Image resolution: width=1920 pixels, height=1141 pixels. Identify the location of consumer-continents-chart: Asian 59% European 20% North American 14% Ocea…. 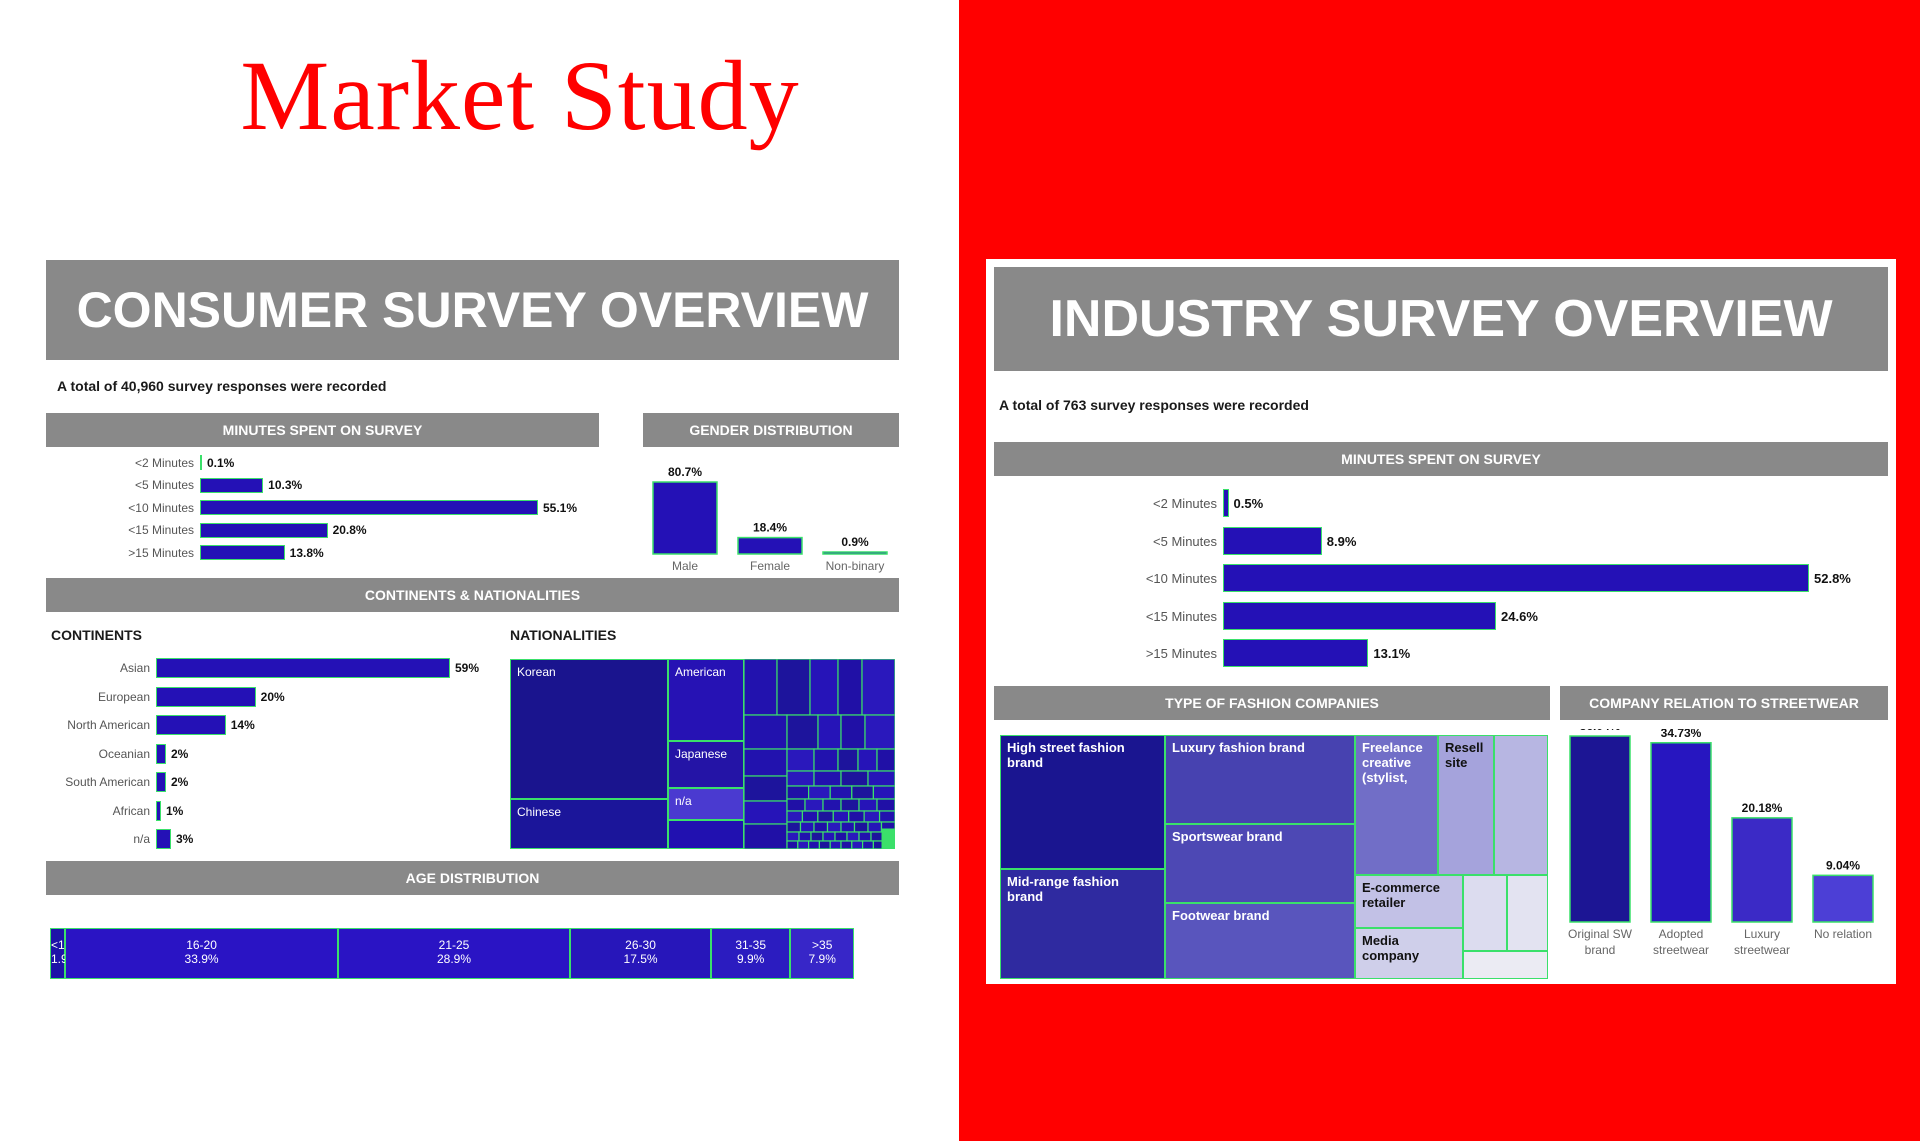
(281, 758).